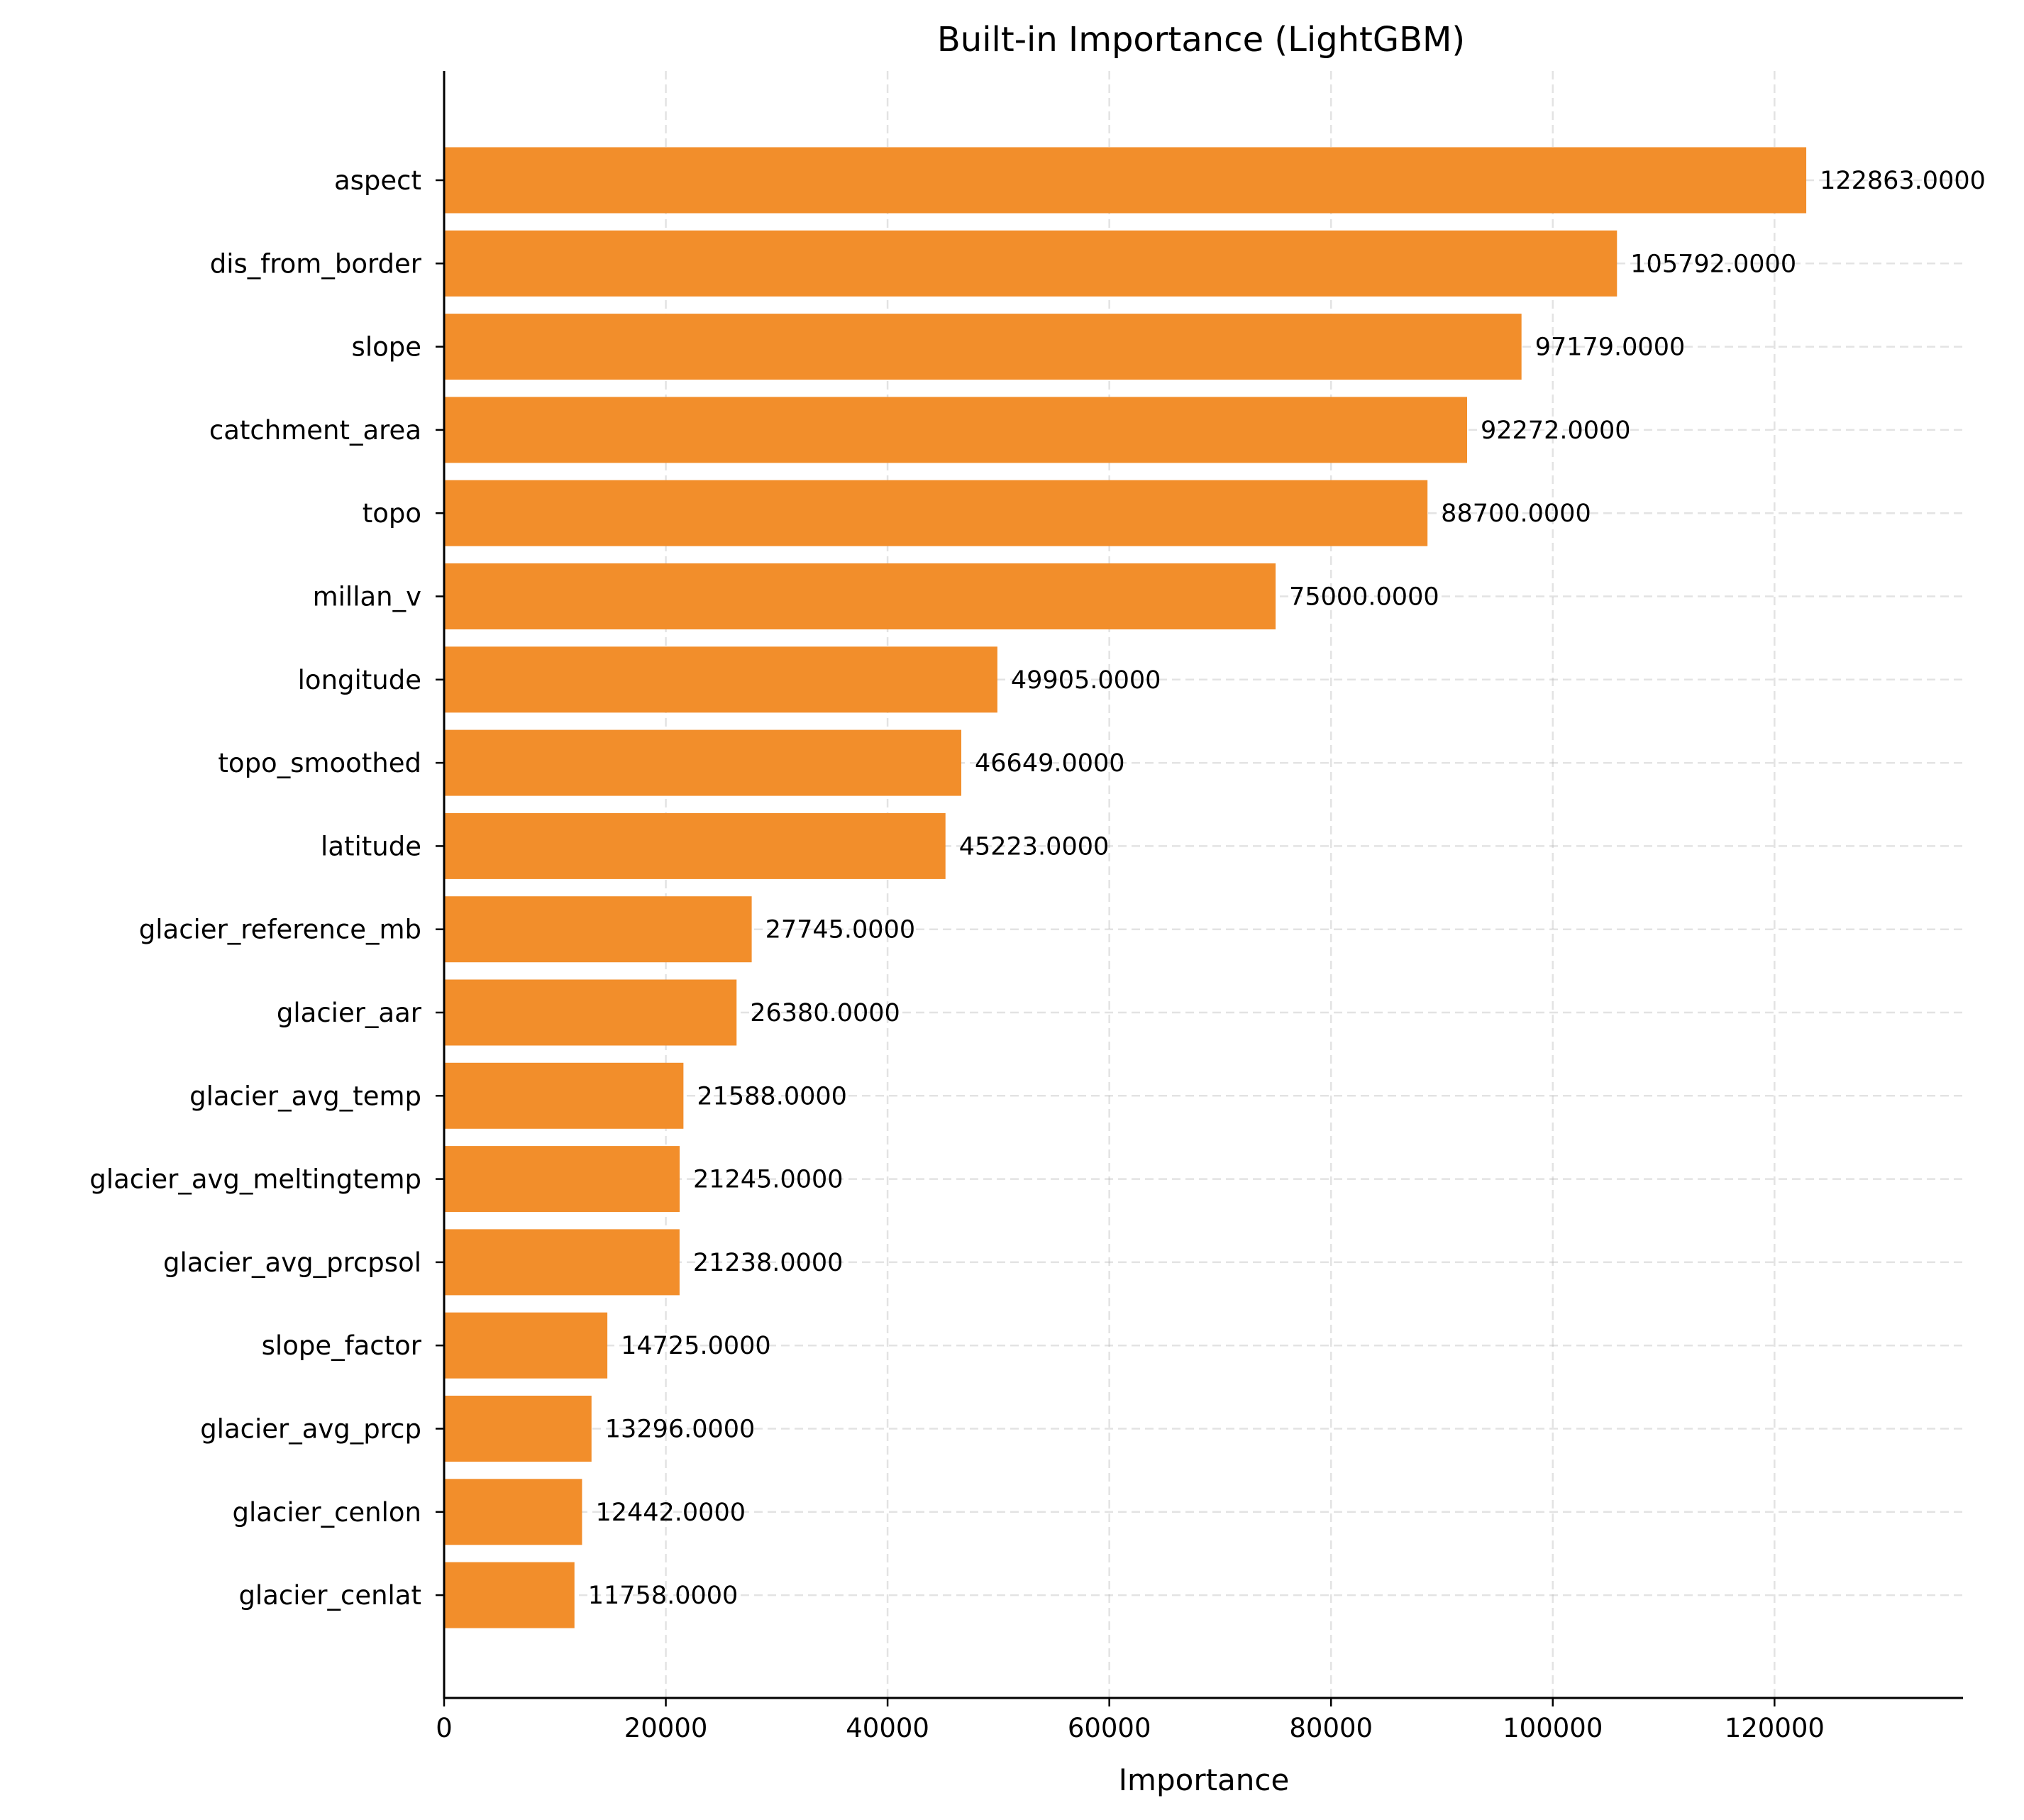  What do you see at coordinates (666, 1728) in the screenshot?
I see `x-tick-label: 20000` at bounding box center [666, 1728].